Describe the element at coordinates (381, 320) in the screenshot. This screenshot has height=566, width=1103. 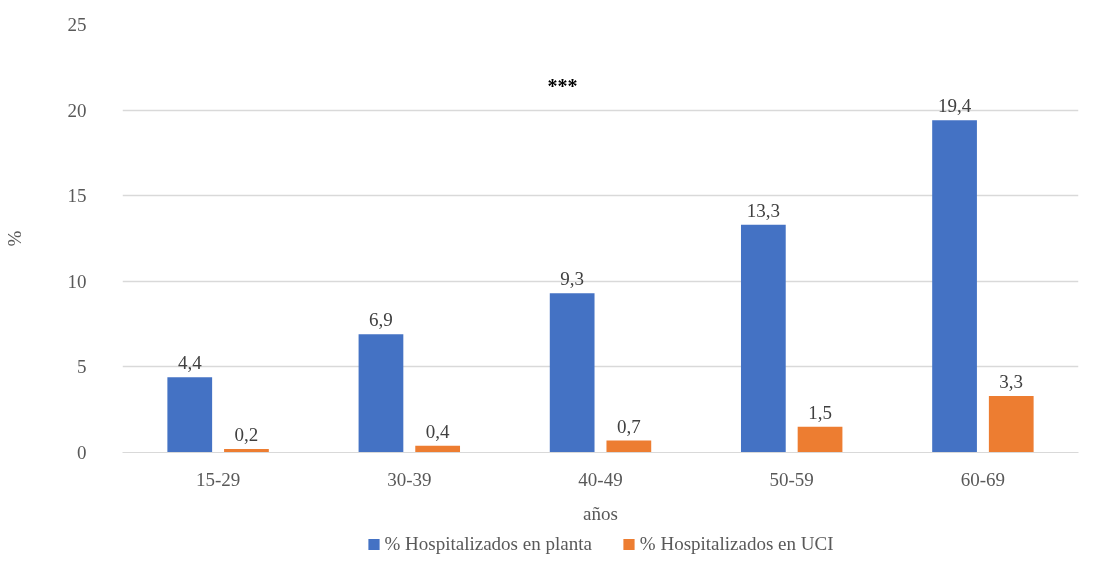
I see `data-label: 6,9` at that location.